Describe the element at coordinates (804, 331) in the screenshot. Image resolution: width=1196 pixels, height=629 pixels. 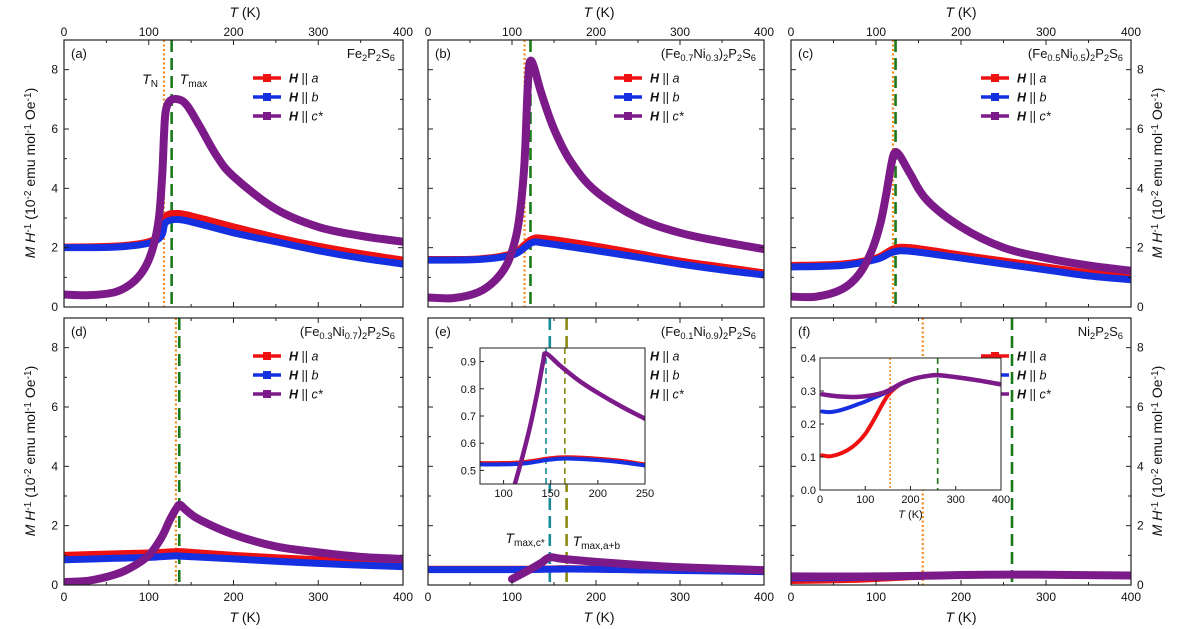
I see `panel-label: (f)` at that location.